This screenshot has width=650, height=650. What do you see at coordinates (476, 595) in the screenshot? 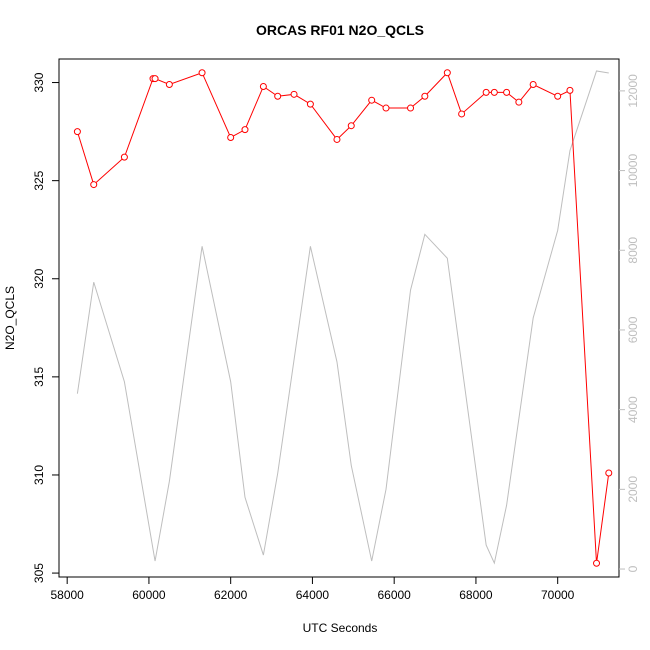
I see `x-tick-label: 68000` at bounding box center [476, 595].